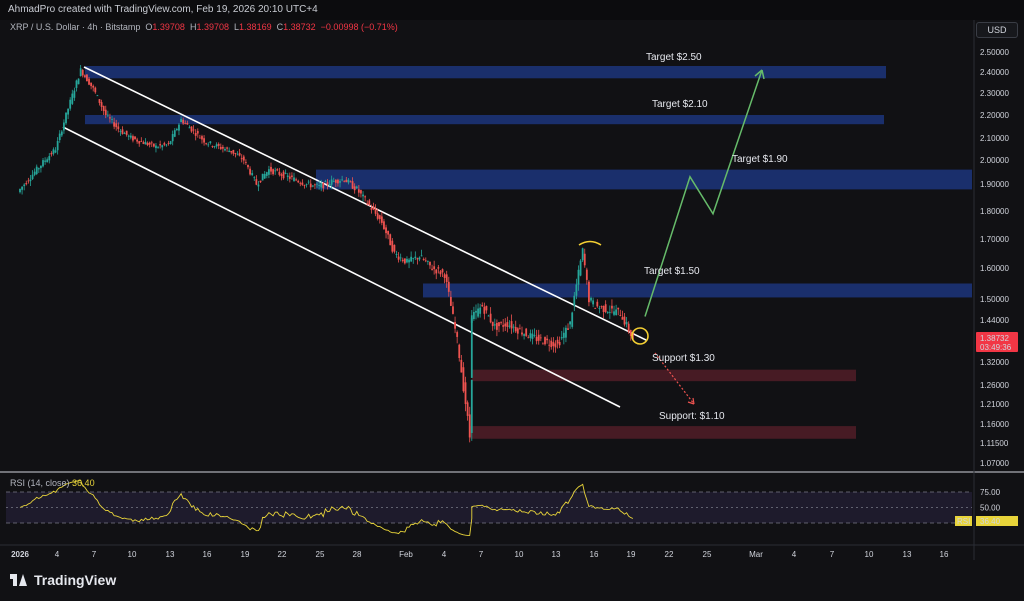 This screenshot has height=601, width=1024. Describe the element at coordinates (990, 521) in the screenshot. I see `rsi-badge-value: 36.40` at that location.